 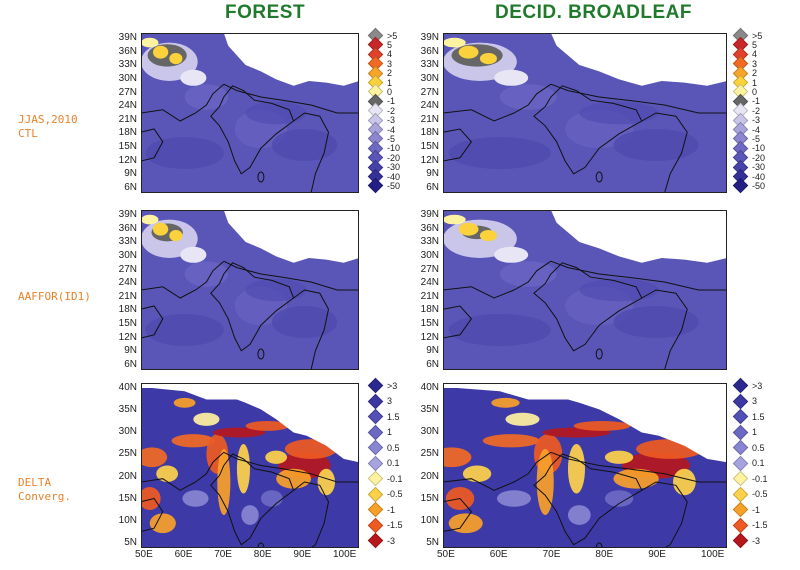 What do you see at coordinates (127, 92) in the screenshot?
I see `lat-tick-label: 27N` at bounding box center [127, 92].